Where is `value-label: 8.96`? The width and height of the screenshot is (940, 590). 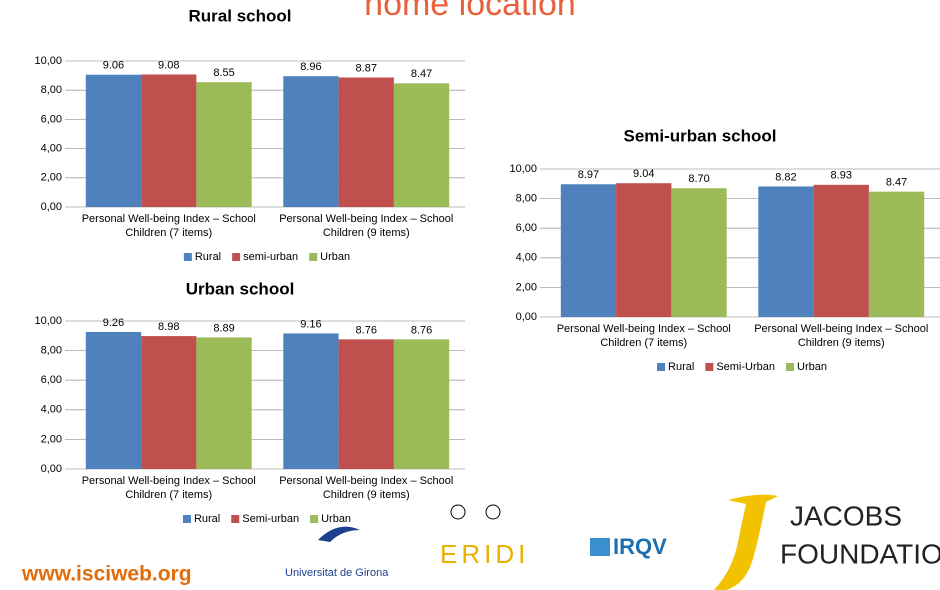
value-label: 8.96 is located at coordinates (310, 67).